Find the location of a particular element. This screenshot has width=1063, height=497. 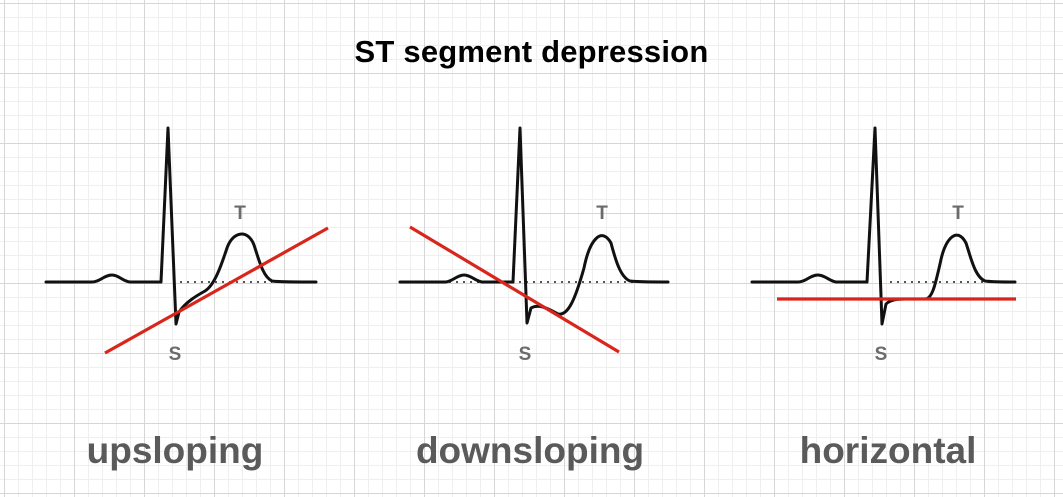

diagram-title: ST segment depression is located at coordinates (531, 51).